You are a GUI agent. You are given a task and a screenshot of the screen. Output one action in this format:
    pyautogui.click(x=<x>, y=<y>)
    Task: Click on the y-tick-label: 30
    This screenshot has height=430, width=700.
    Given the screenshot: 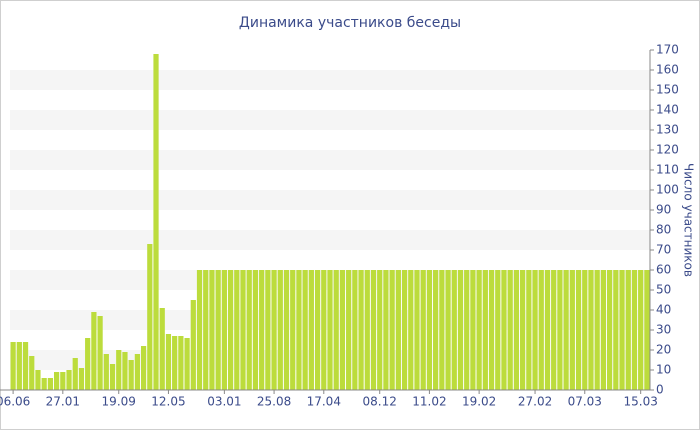 What is the action you would take?
    pyautogui.click(x=663, y=330)
    